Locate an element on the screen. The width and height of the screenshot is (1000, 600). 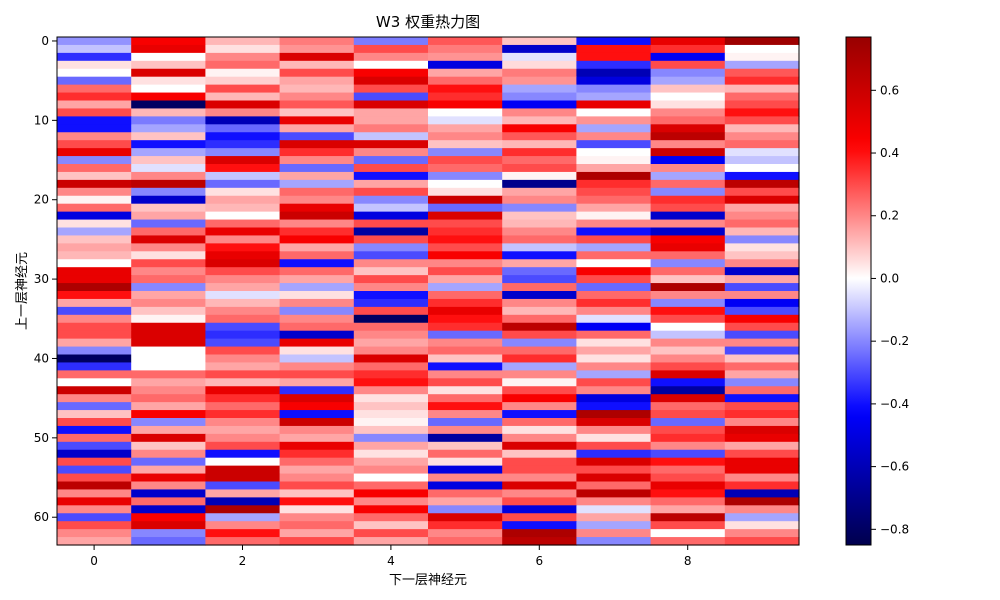
y-tick-label: 60 is located at coordinates (41, 517).